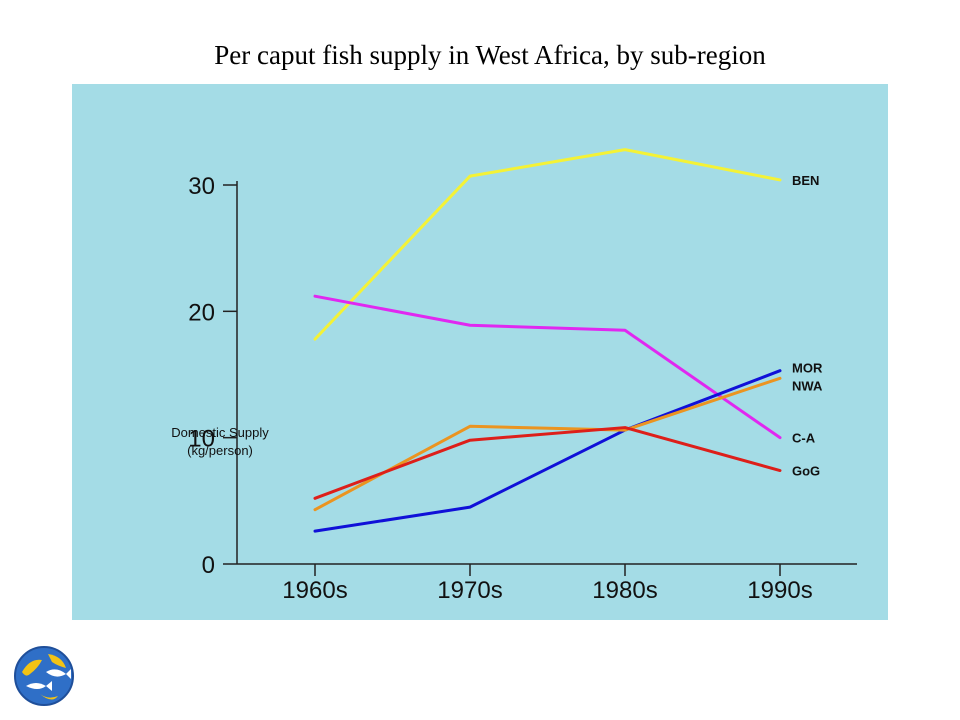 This screenshot has height=720, width=960. Describe the element at coordinates (201, 439) in the screenshot. I see `y-tick-label: 10` at that location.